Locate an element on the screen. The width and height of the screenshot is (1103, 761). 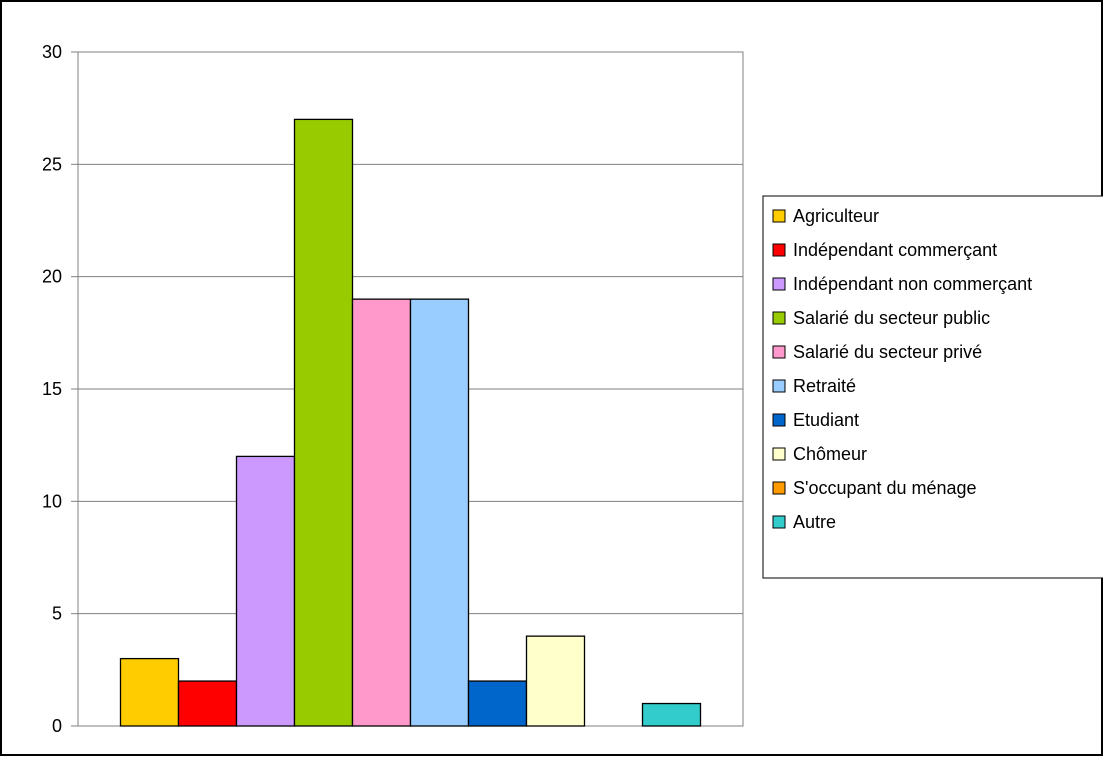
y-tick-label: 15 is located at coordinates (52, 389).